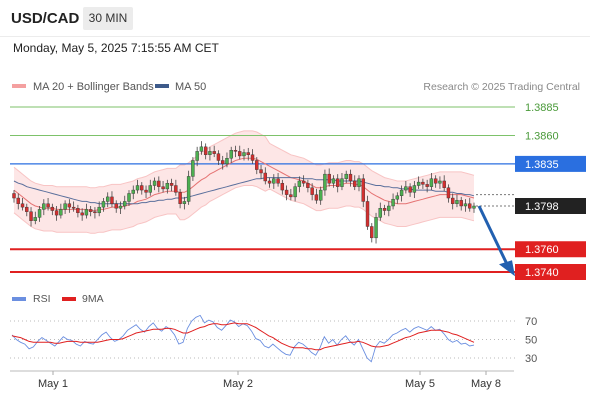 The height and width of the screenshot is (400, 590). What do you see at coordinates (501, 87) in the screenshot?
I see `watermark: Research © 2025 Trading Central` at bounding box center [501, 87].